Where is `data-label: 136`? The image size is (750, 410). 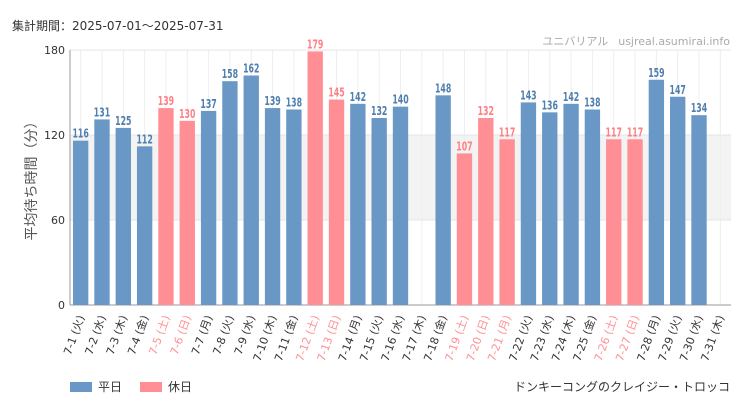
data-label: 136 is located at coordinates (550, 105).